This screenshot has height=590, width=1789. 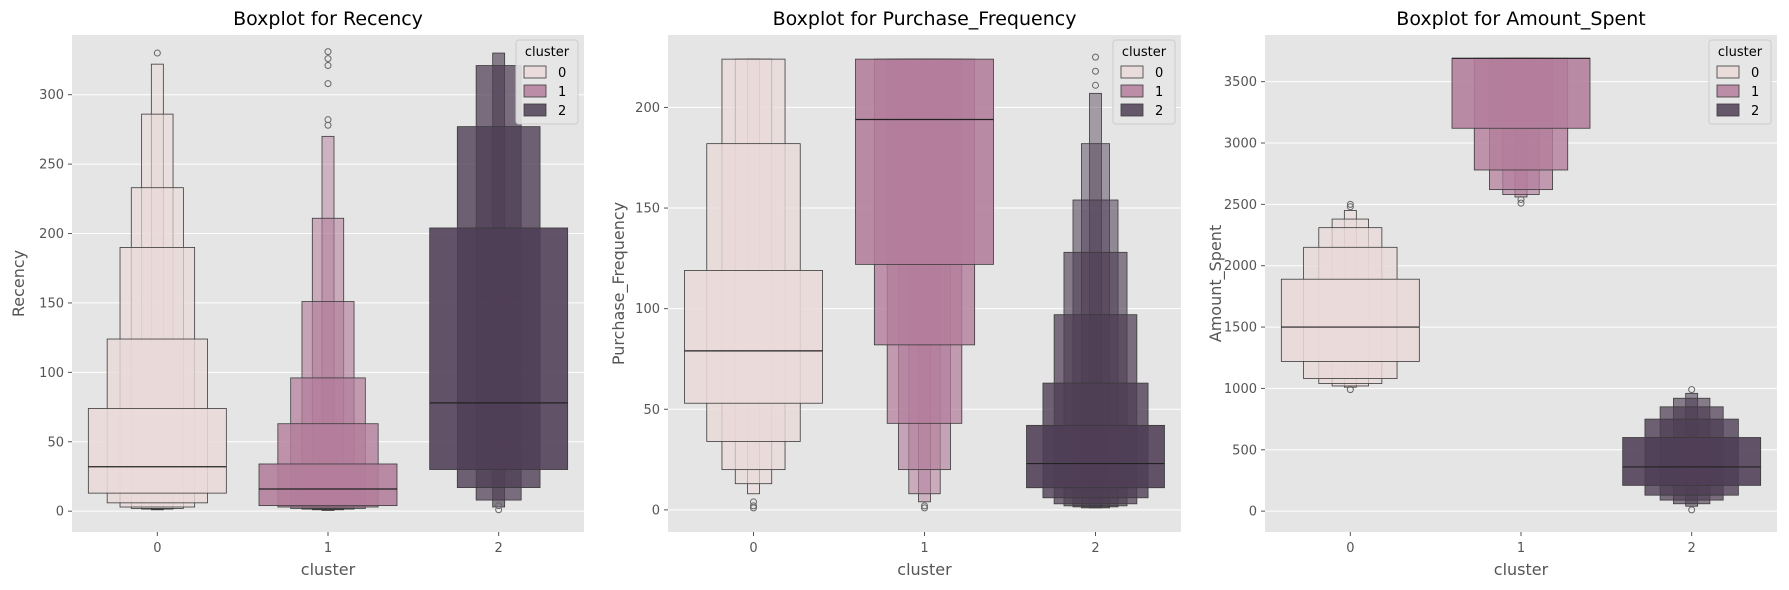 What do you see at coordinates (51, 165) in the screenshot?
I see `y-tick-label: 250` at bounding box center [51, 165].